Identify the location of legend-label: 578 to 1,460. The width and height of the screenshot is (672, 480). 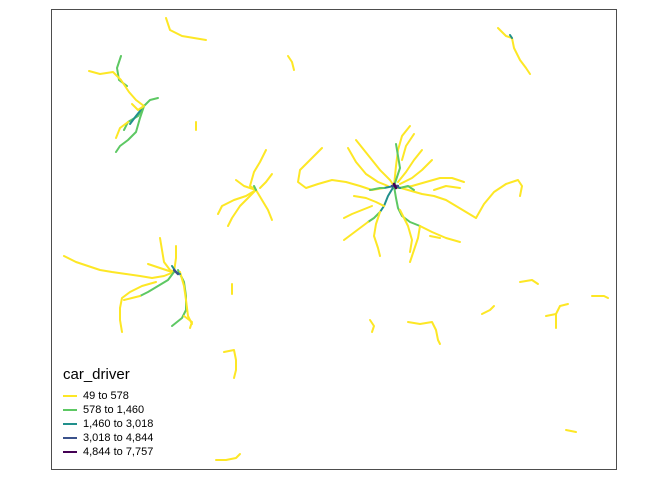
(114, 410).